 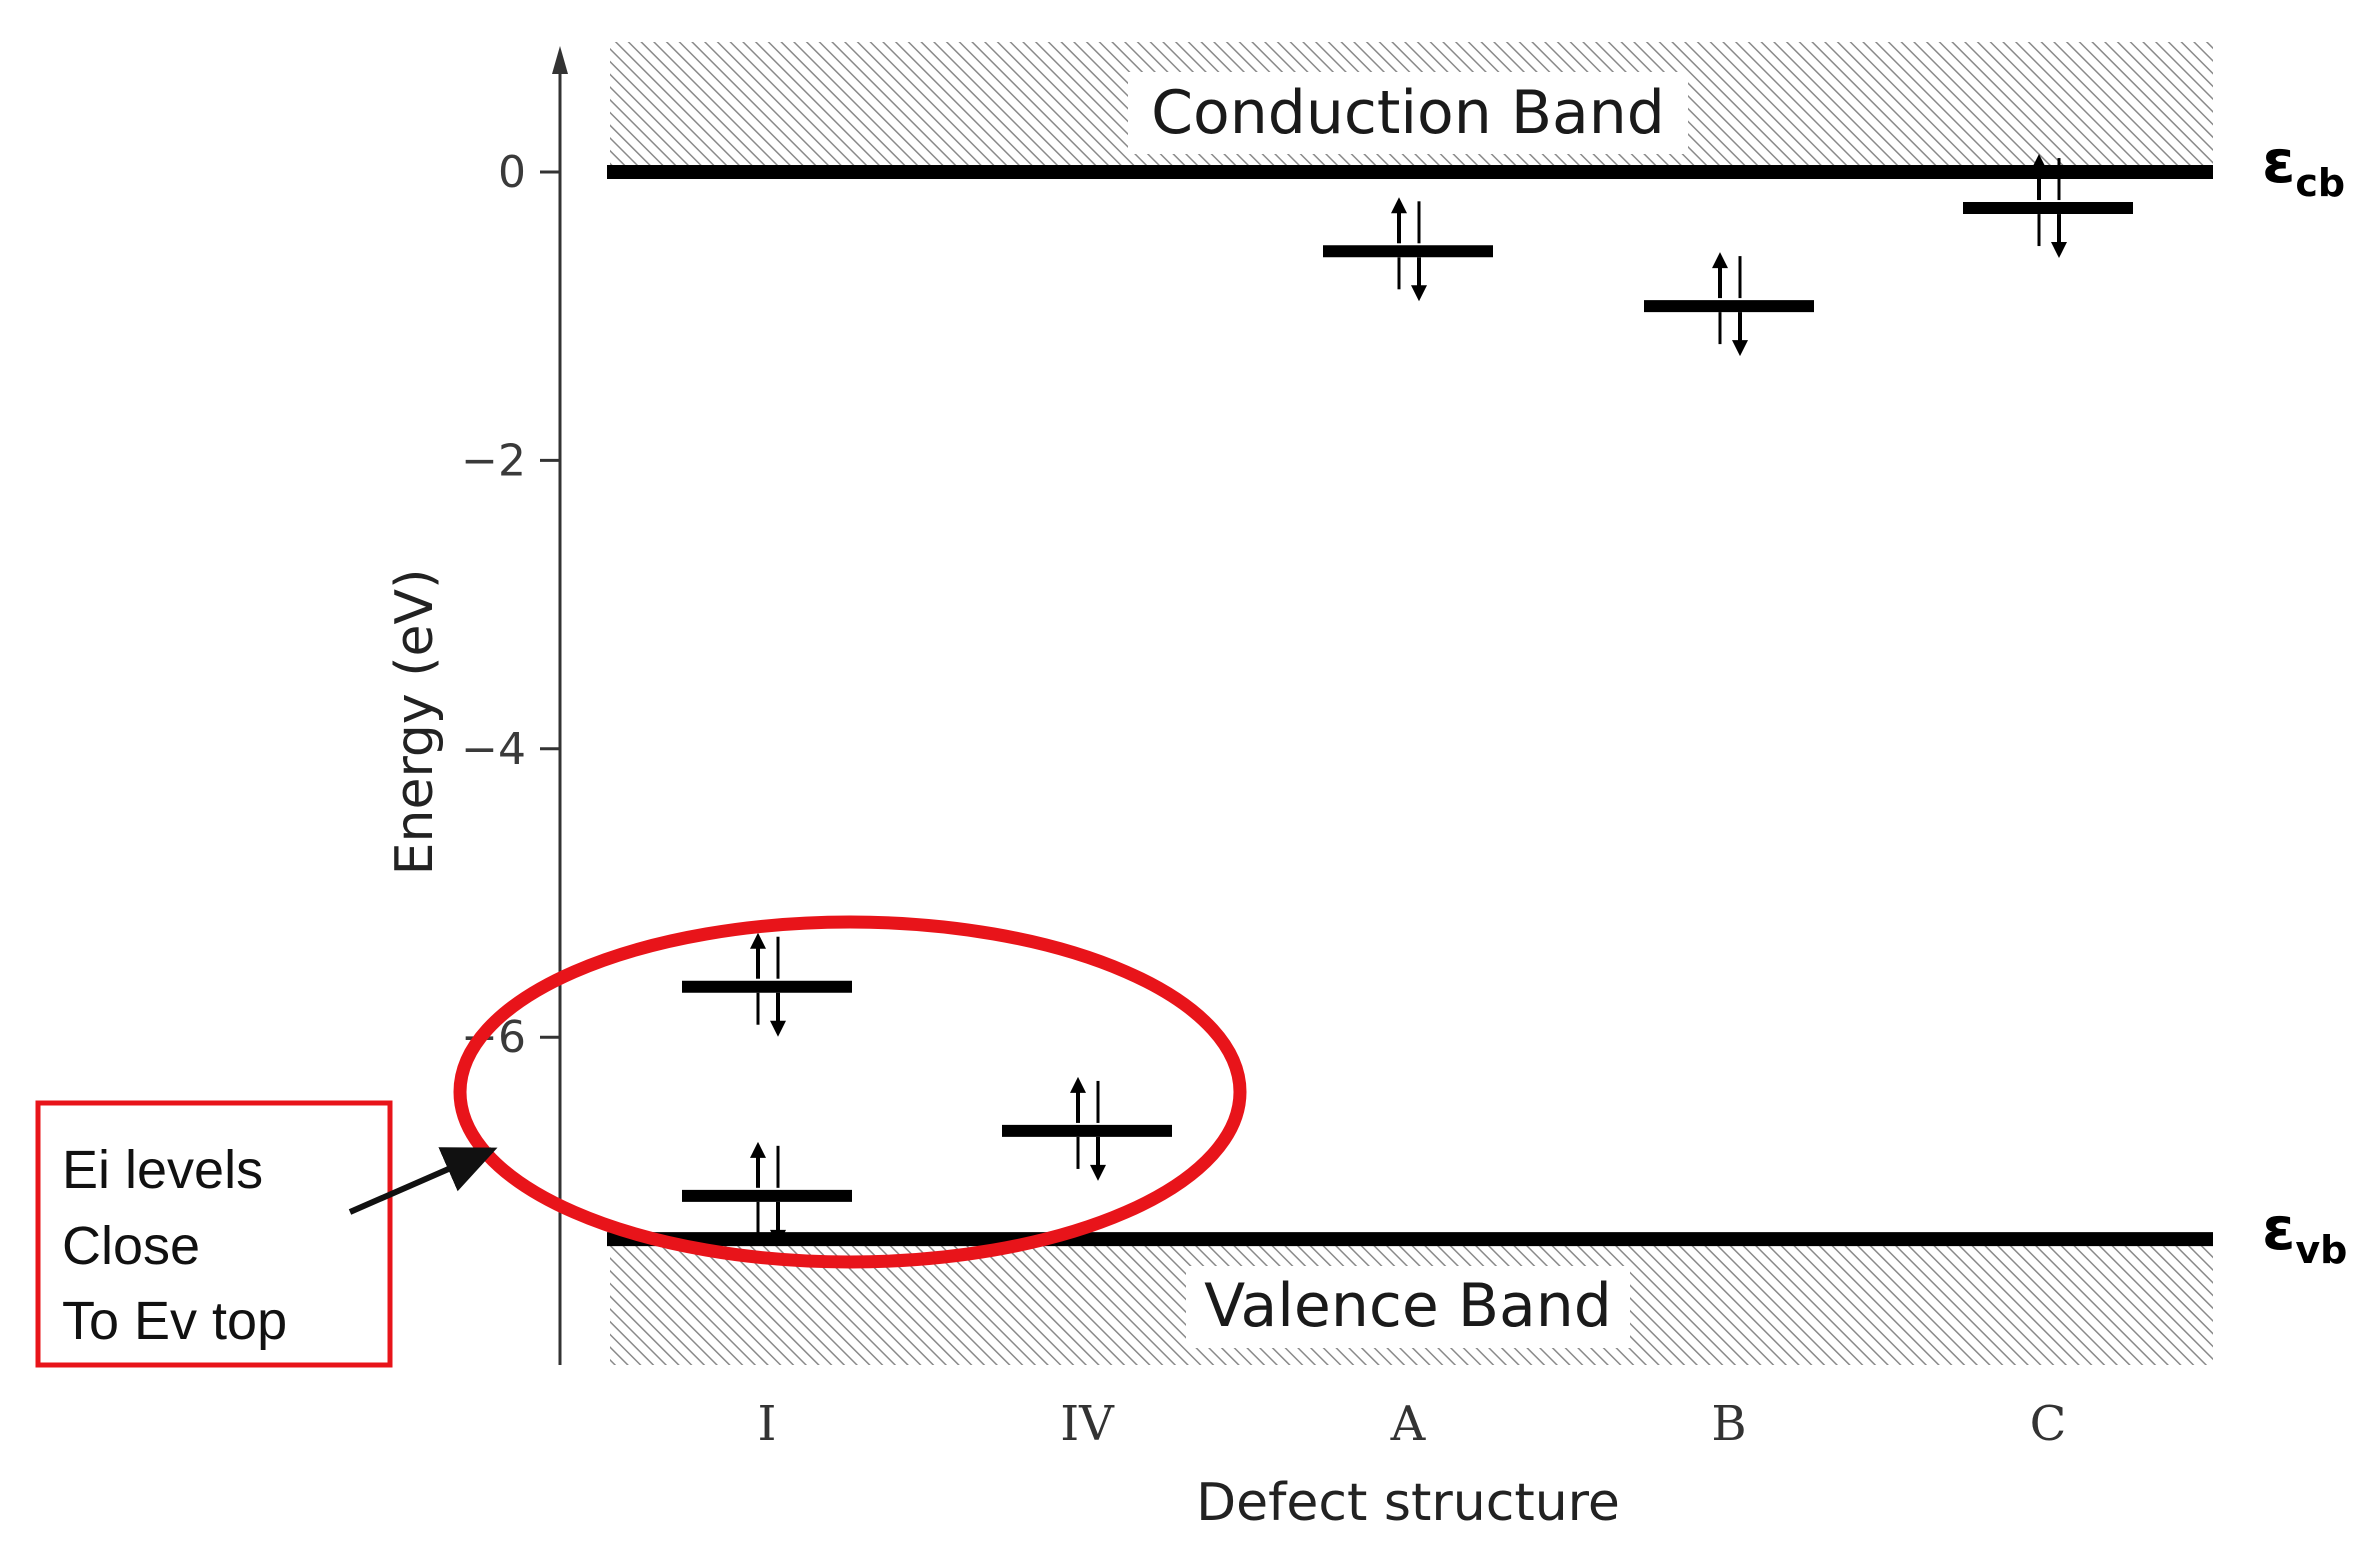 I want to click on x-category-labels: I IV A B C, so click(x=1412, y=1424).